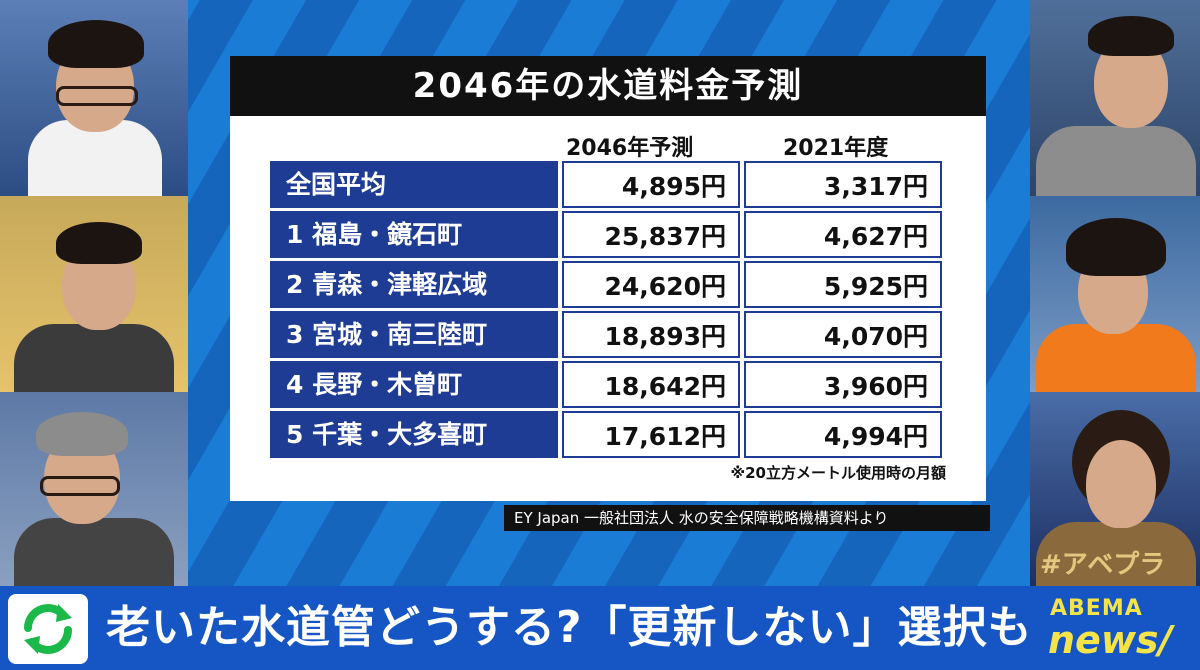 This screenshot has width=1200, height=670. I want to click on row-label: 4 長野・木曽町, so click(414, 384).